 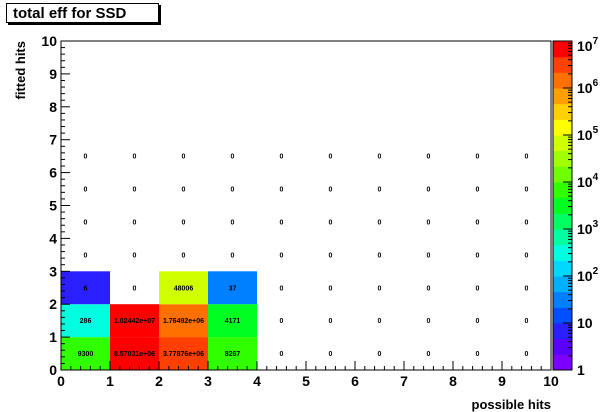 I want to click on x-tick-label: 2, so click(x=159, y=381).